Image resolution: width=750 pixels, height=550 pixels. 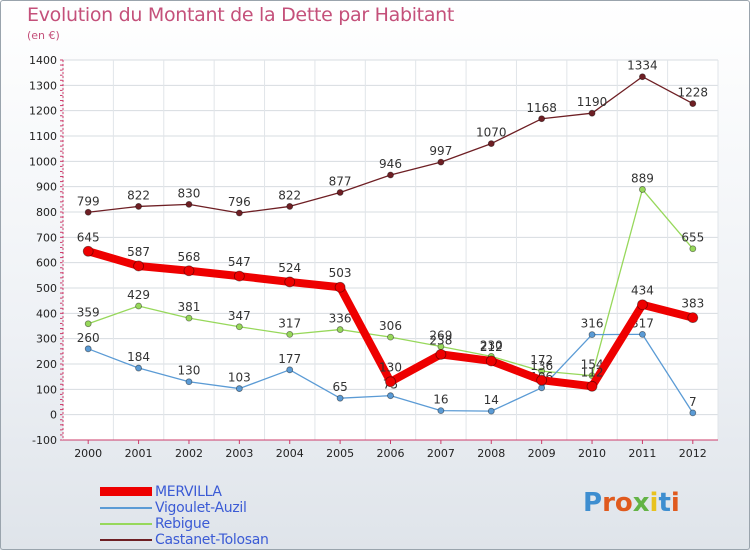 What do you see at coordinates (43, 136) in the screenshot?
I see `y-tick-label: 1100` at bounding box center [43, 136].